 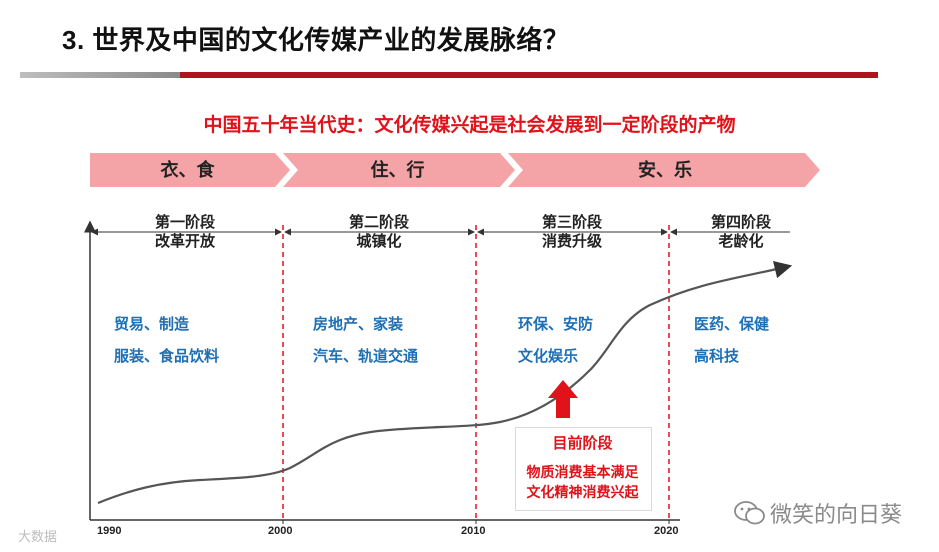 What do you see at coordinates (378, 222) in the screenshot?
I see `stage-2-title: 第二阶段` at bounding box center [378, 222].